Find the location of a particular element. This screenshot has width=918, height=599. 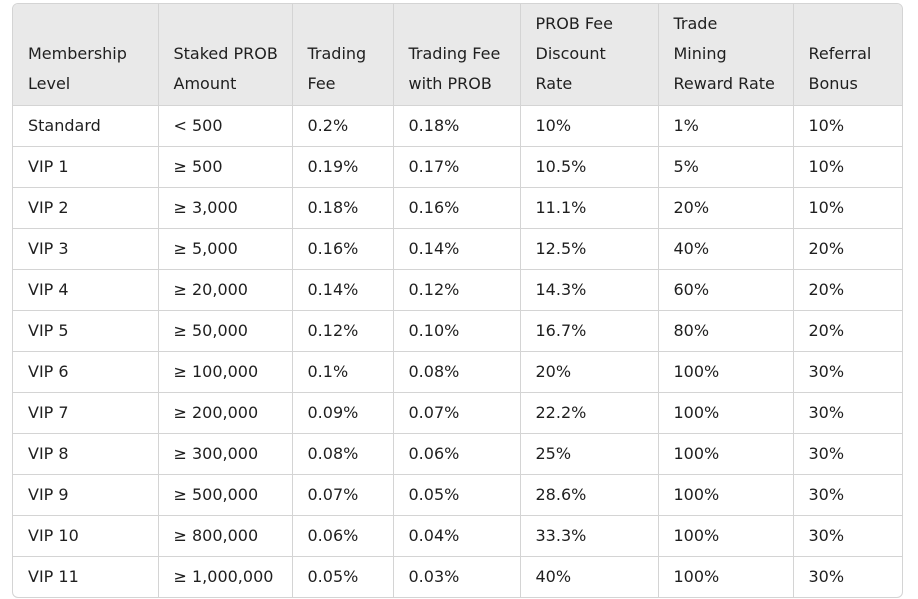

table-cell: 10.5% is located at coordinates (589, 166).